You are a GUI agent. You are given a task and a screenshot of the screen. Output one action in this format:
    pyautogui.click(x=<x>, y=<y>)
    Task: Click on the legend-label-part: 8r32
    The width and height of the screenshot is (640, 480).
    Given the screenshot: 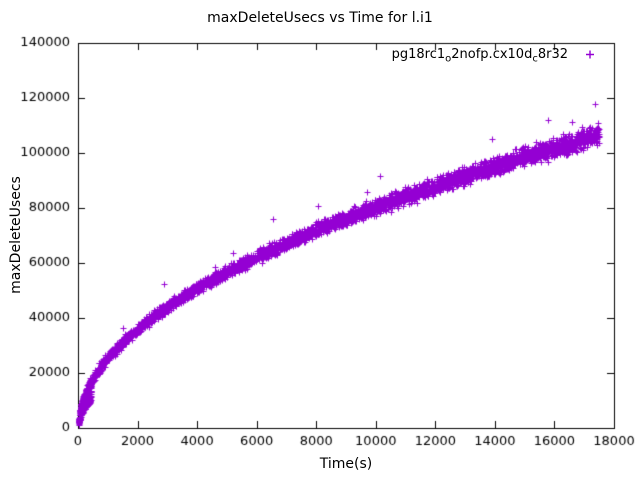 What is the action you would take?
    pyautogui.click(x=552, y=54)
    